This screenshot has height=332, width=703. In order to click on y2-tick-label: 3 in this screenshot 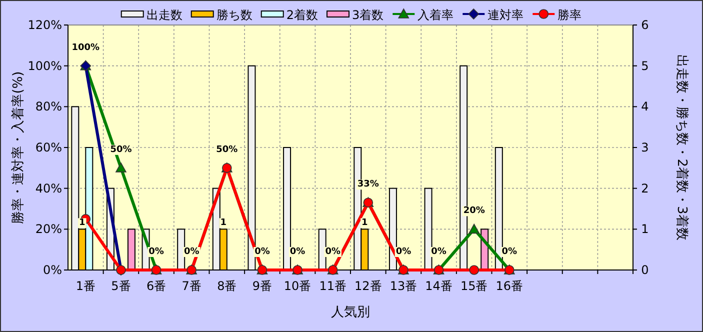, I will do `click(645, 147)`.